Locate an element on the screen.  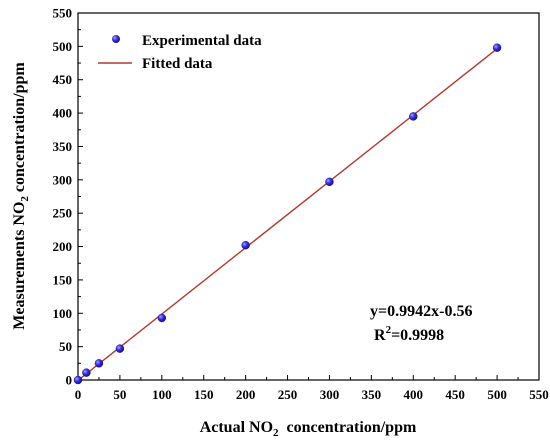
y-axis-title-main: Measurements NO is located at coordinates (19, 266).